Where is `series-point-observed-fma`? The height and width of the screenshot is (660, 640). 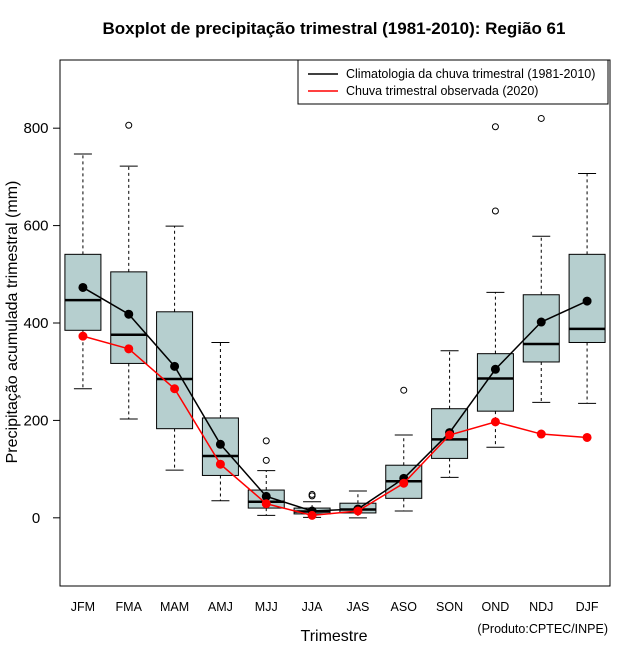 series-point-observed-fma is located at coordinates (129, 349).